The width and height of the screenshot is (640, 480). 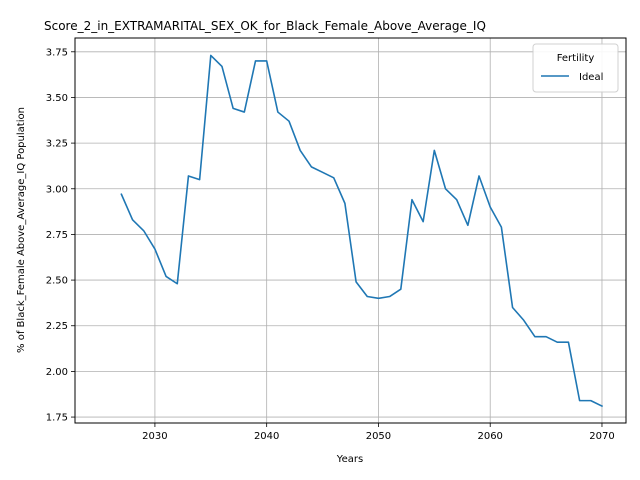 What do you see at coordinates (266, 436) in the screenshot?
I see `x-tick-label: 2040` at bounding box center [266, 436].